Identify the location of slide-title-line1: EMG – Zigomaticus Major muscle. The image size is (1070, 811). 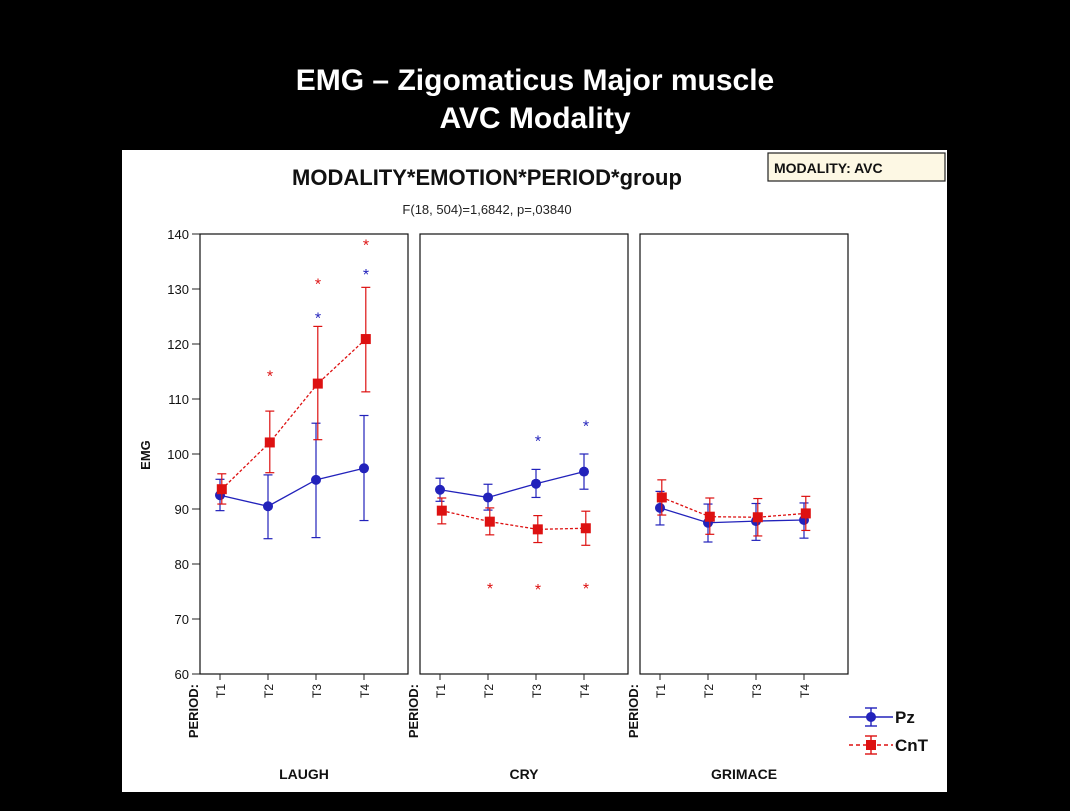
(535, 80).